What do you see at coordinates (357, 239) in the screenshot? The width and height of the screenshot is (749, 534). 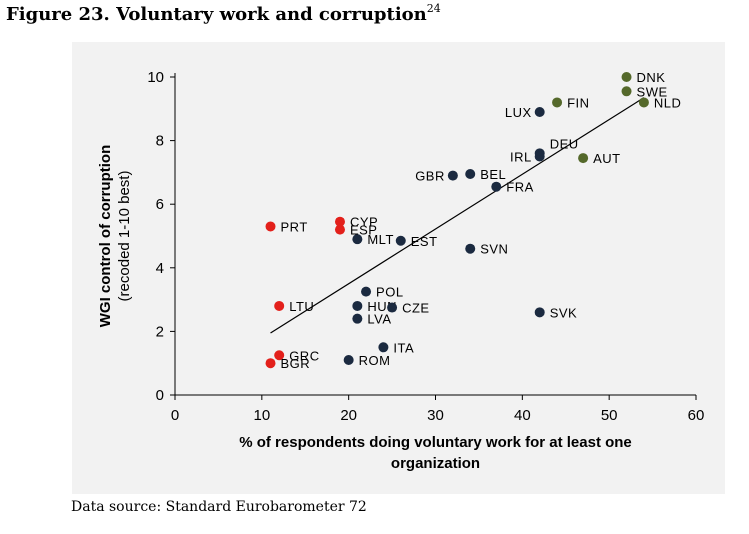 I see `point-mlt` at bounding box center [357, 239].